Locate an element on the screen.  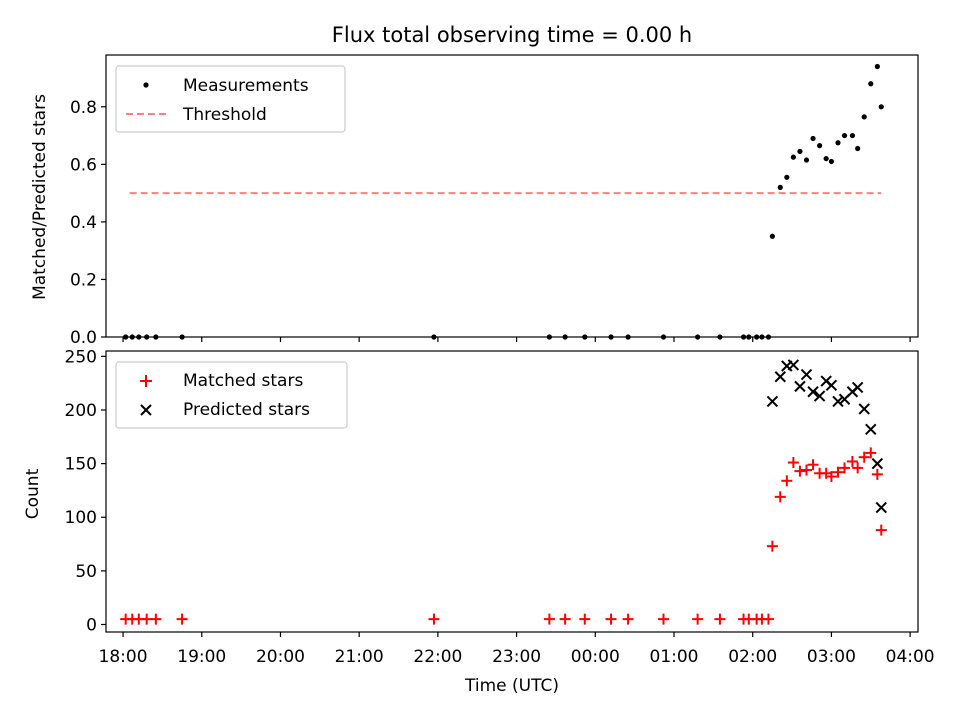
y-tick-label: 0 is located at coordinates (91, 625).